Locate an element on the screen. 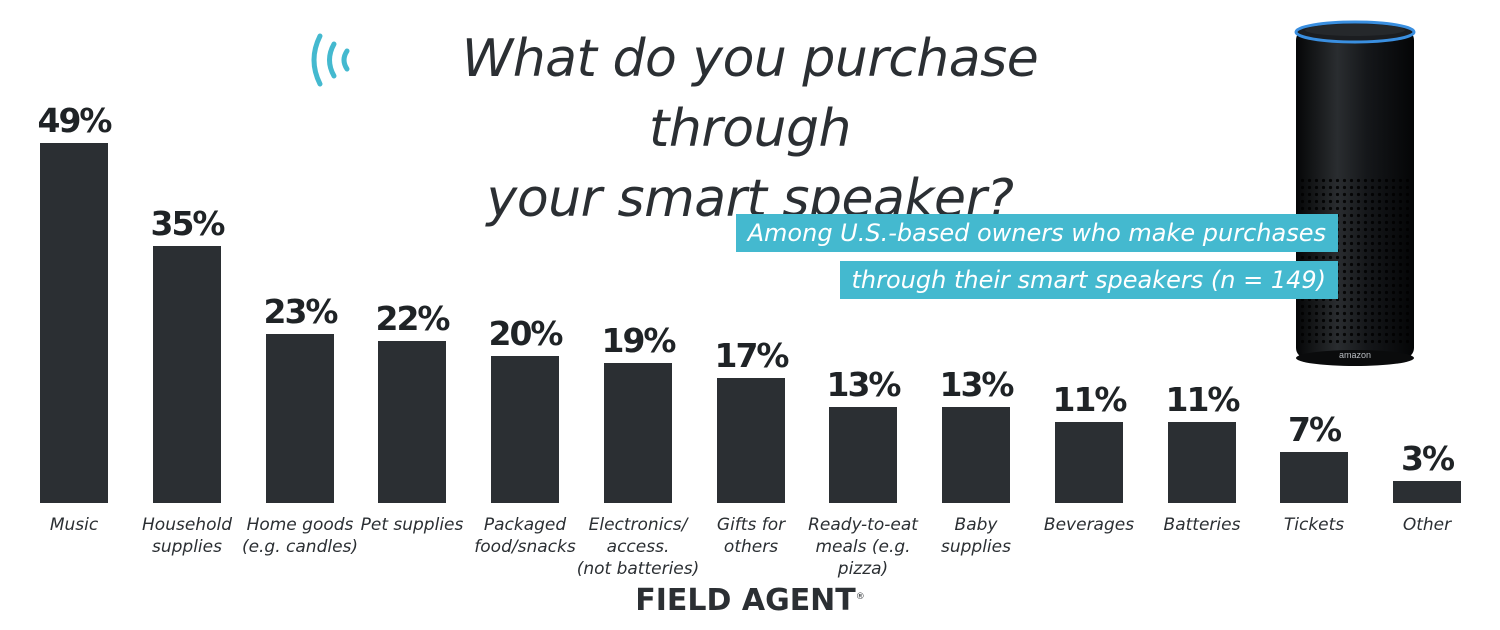  value-label: 17% is located at coordinates (752, 355).